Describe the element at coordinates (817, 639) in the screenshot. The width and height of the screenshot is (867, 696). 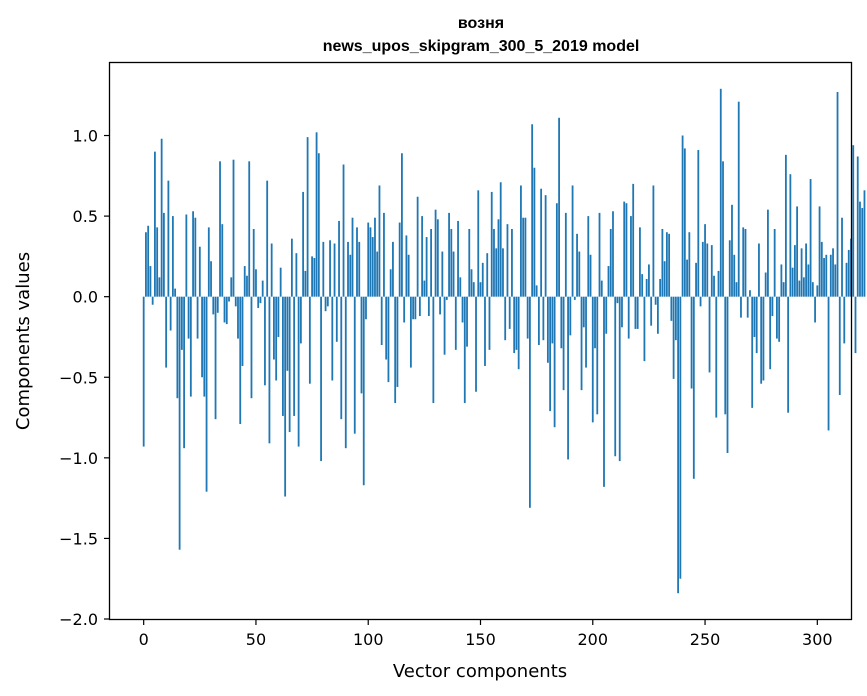
I see `x-tick-label: 300` at that location.